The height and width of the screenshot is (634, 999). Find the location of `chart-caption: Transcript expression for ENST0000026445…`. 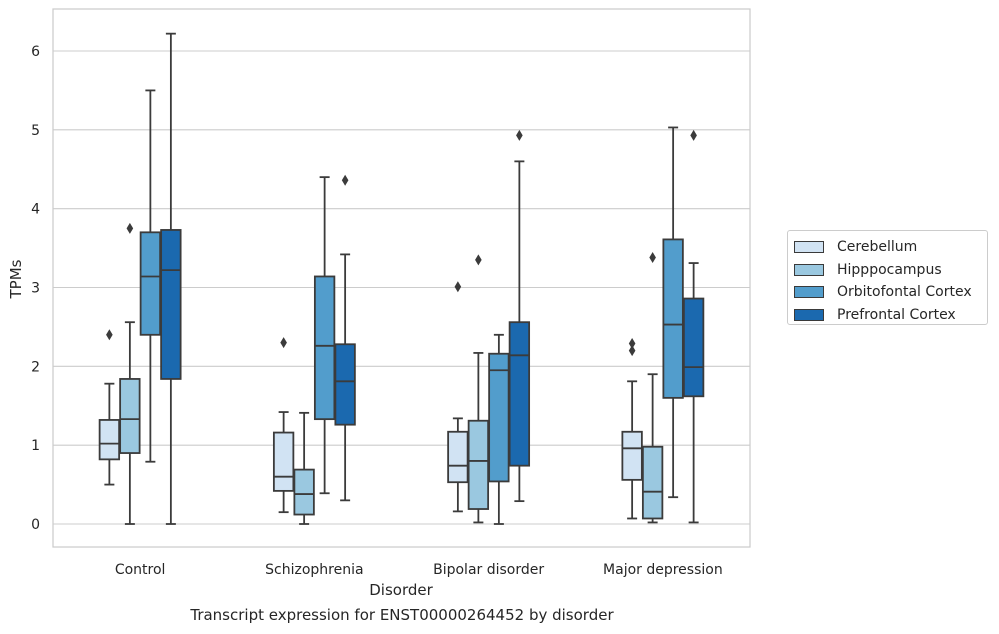

chart-caption: Transcript expression for ENST0000026445… is located at coordinates (402, 615).